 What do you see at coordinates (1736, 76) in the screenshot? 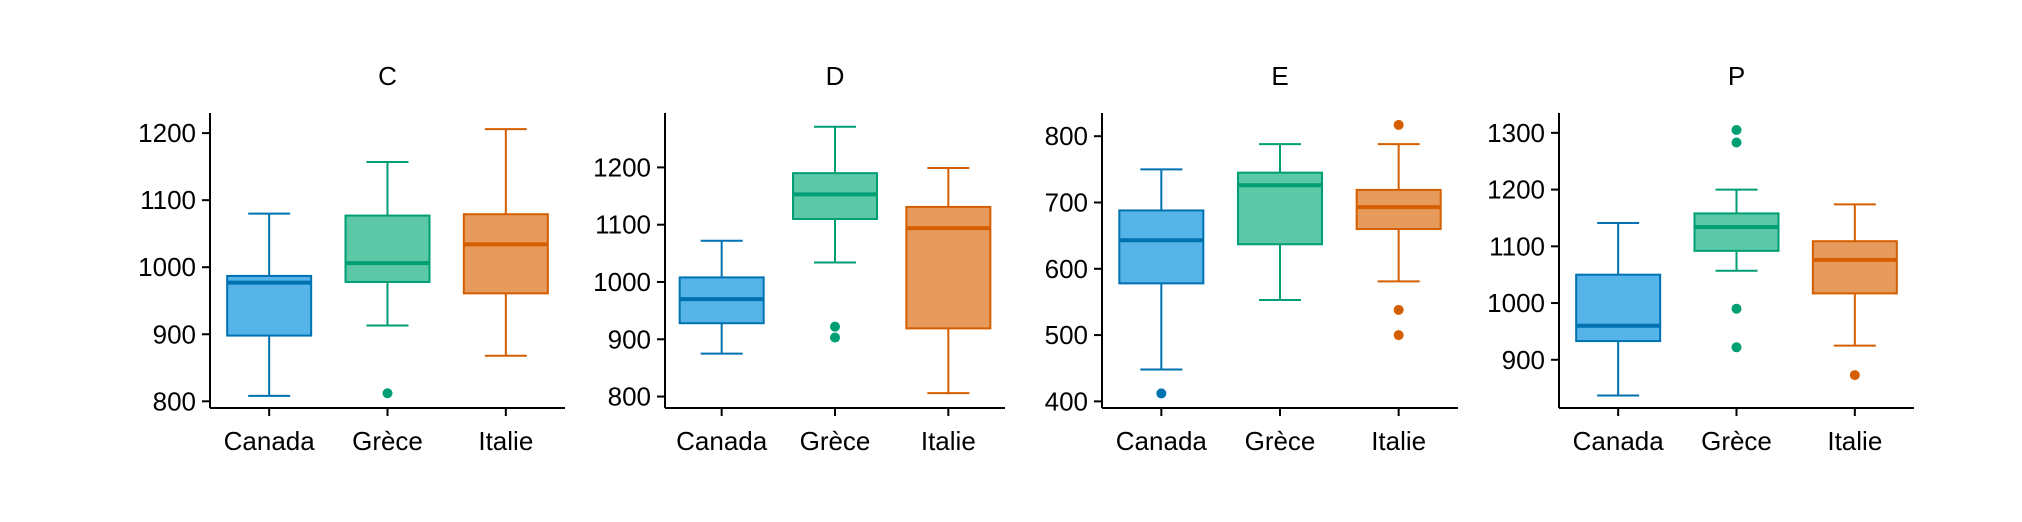
I see `panel-title: P` at bounding box center [1736, 76].